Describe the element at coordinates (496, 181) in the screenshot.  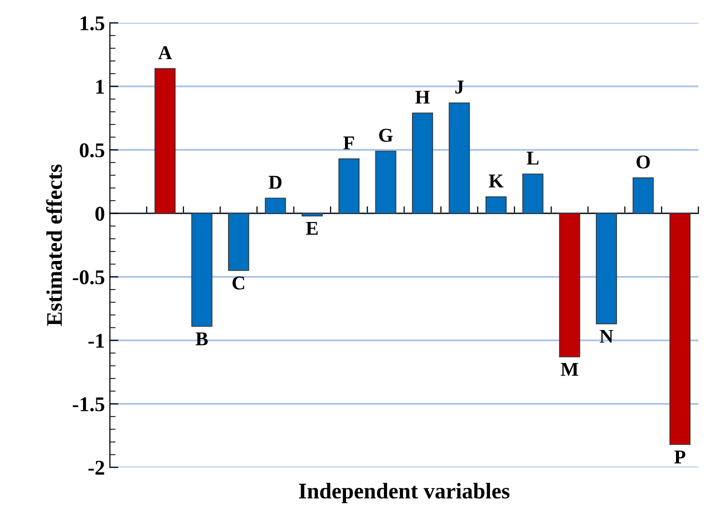
I see `x-tick-label: K` at that location.